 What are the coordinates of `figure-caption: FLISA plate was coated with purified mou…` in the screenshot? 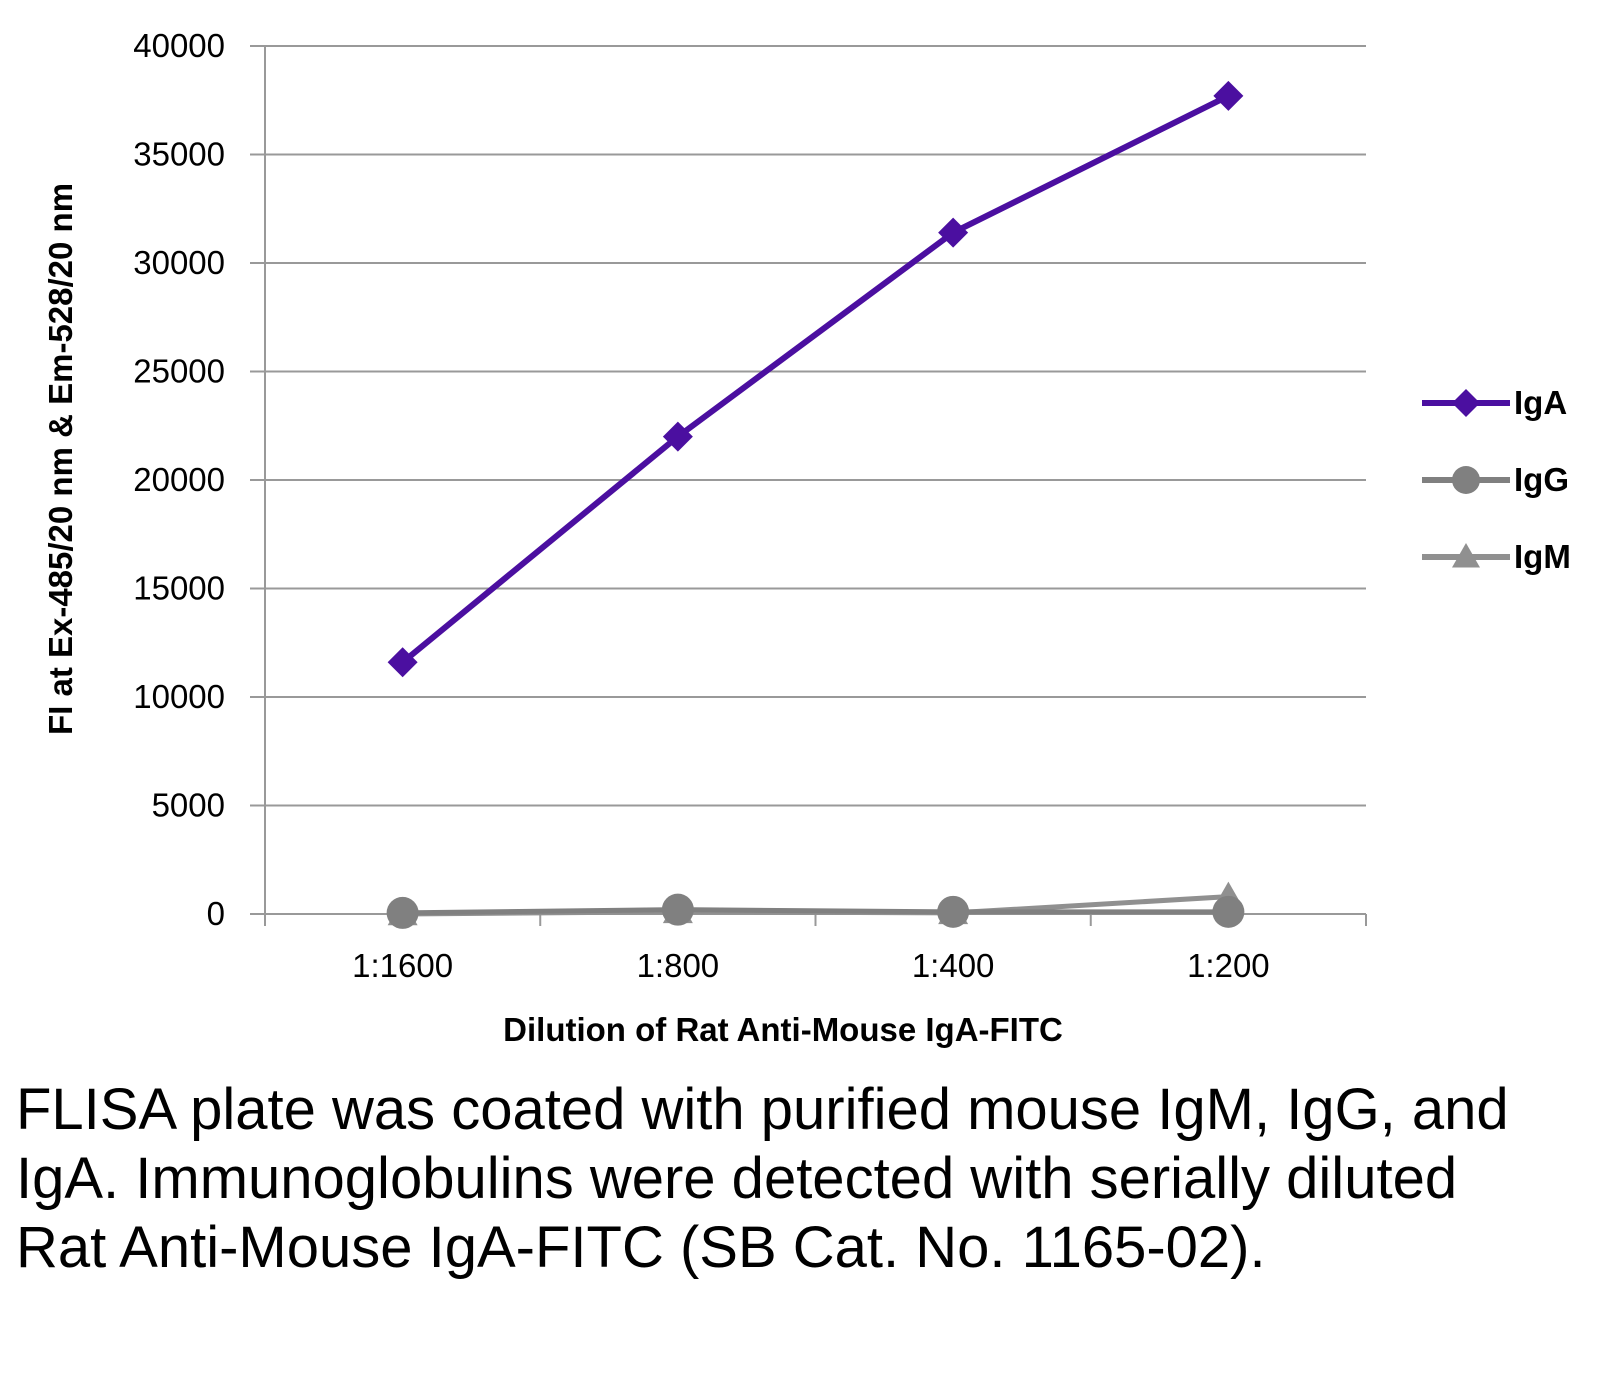 It's located at (762, 1178).